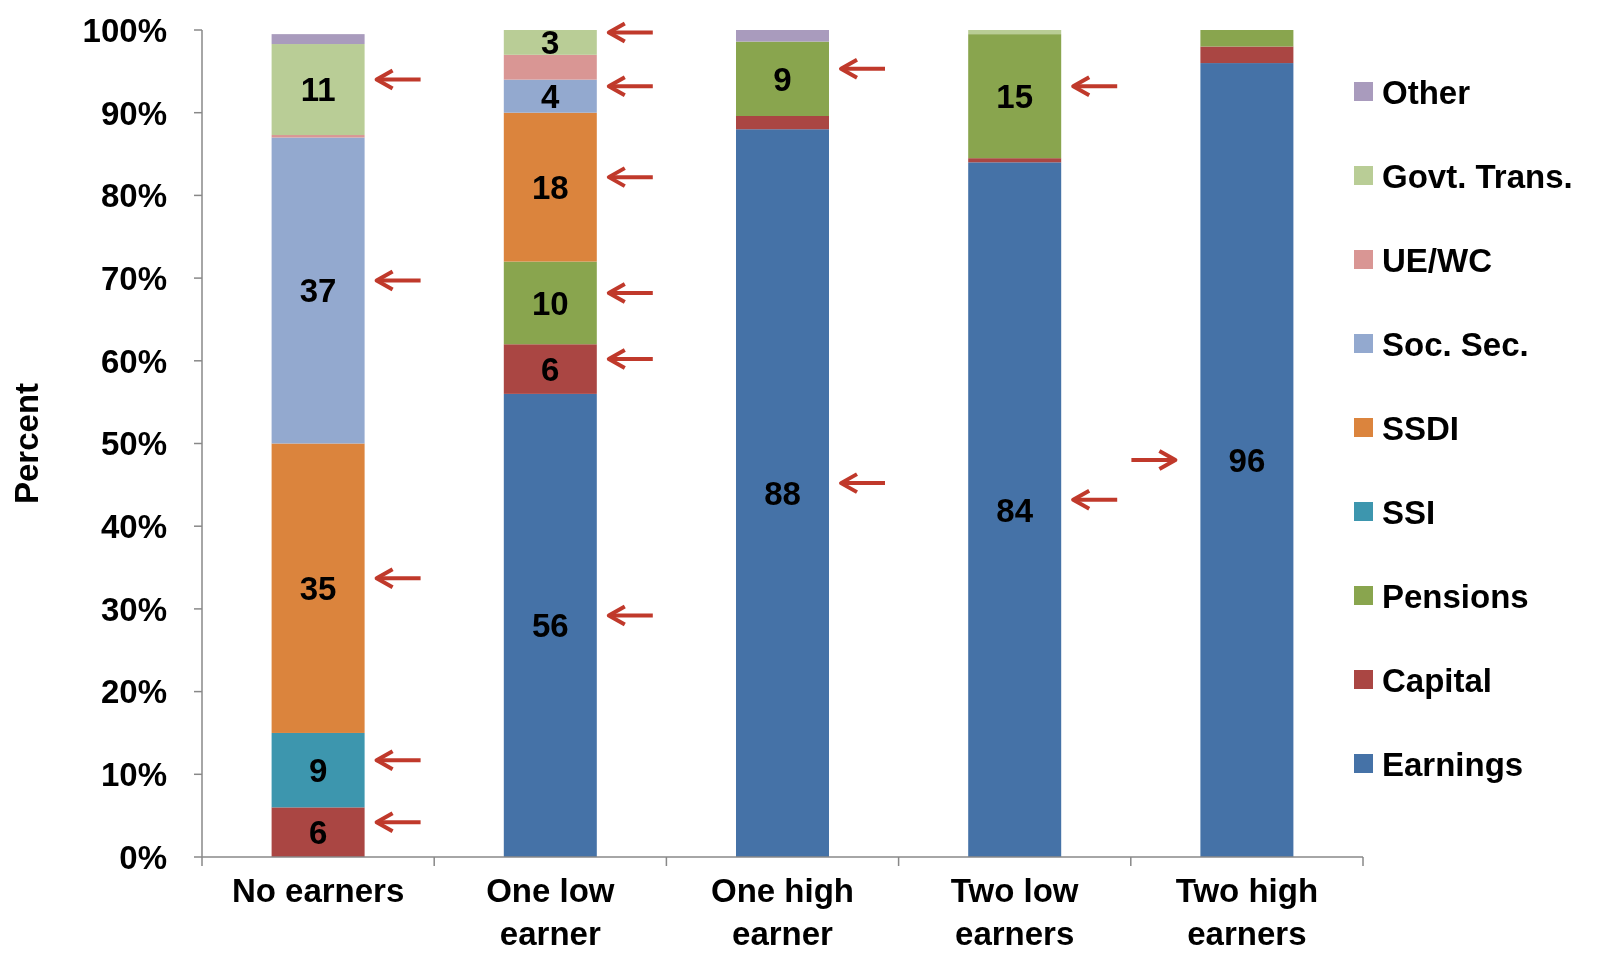  What do you see at coordinates (133, 113) in the screenshot?
I see `y-tick-label: 90%` at bounding box center [133, 113].